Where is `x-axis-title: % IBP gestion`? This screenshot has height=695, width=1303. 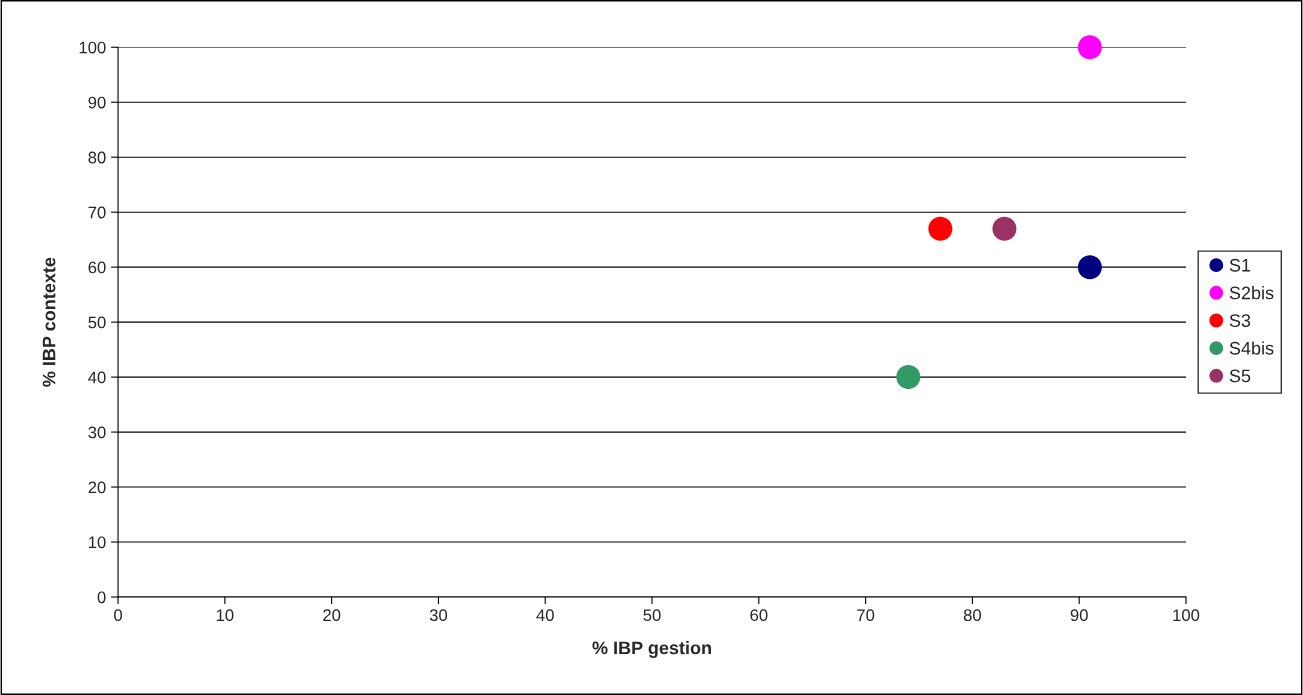 x-axis-title: % IBP gestion is located at coordinates (651, 649).